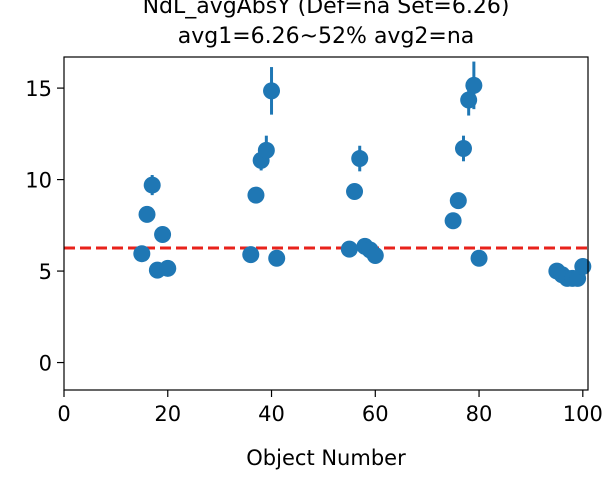 The image size is (614, 478). Describe the element at coordinates (45, 272) in the screenshot. I see `y-tick-label-1: 5` at that location.